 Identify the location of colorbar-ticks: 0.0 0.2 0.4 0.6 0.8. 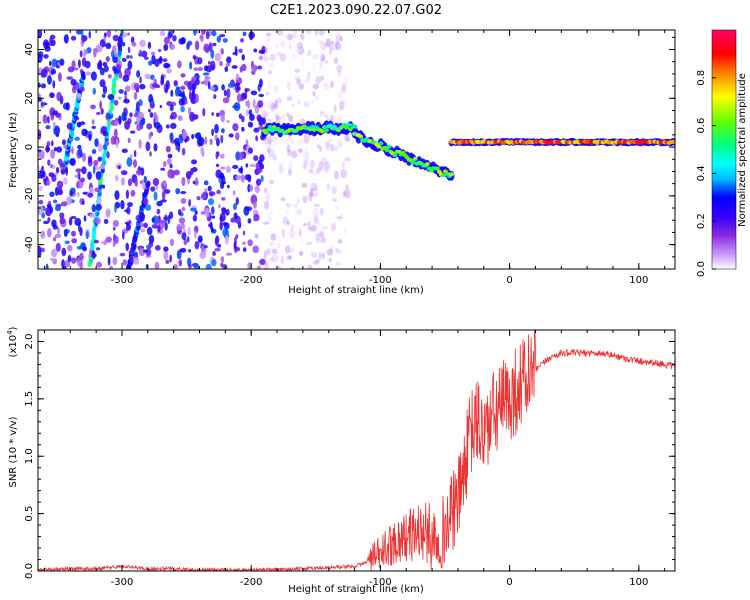
(706, 173).